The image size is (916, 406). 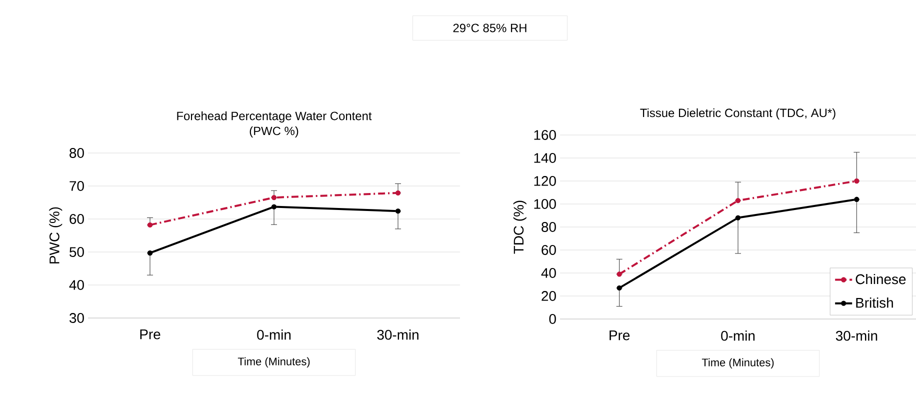 I want to click on y-tick-label: 100, so click(x=545, y=204).